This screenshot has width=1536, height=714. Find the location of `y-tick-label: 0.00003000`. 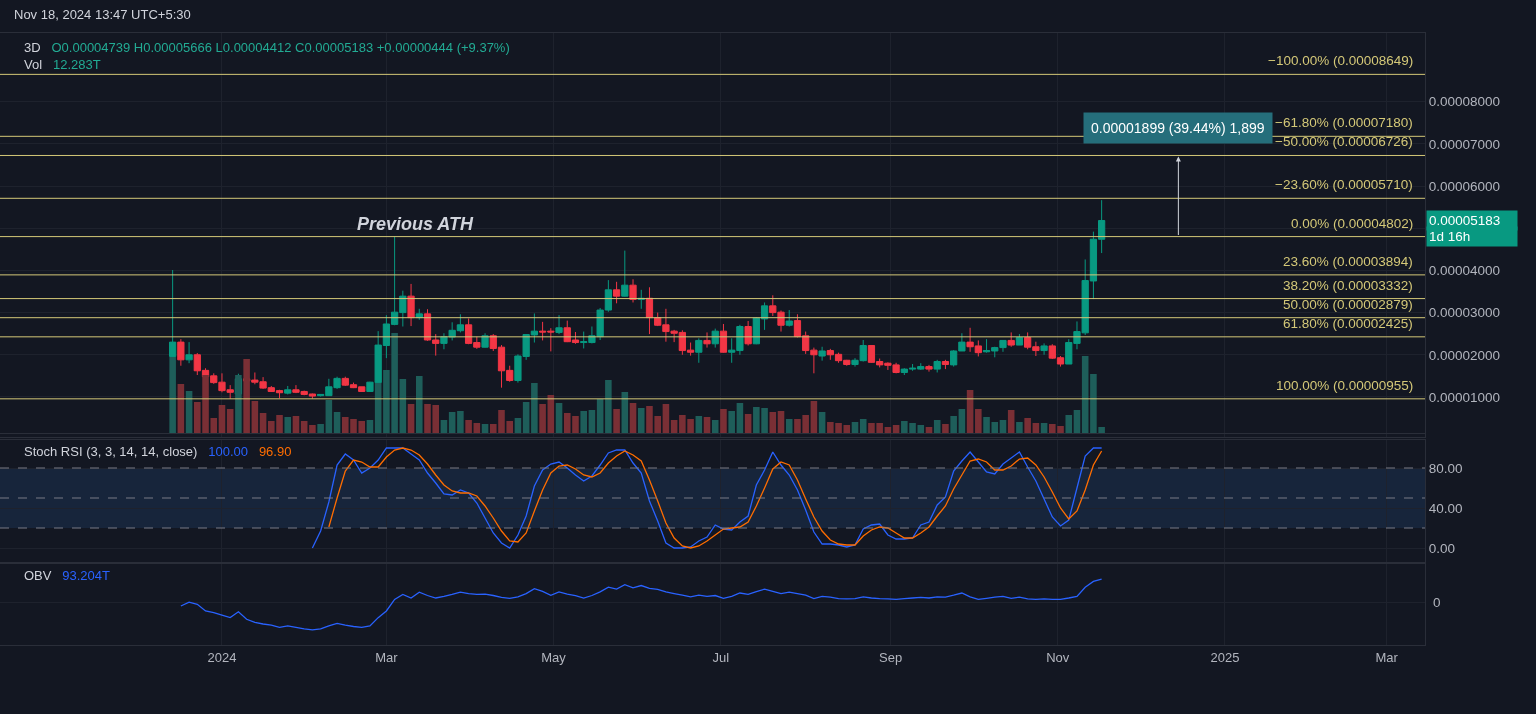

y-tick-label: 0.00003000 is located at coordinates (1464, 313).